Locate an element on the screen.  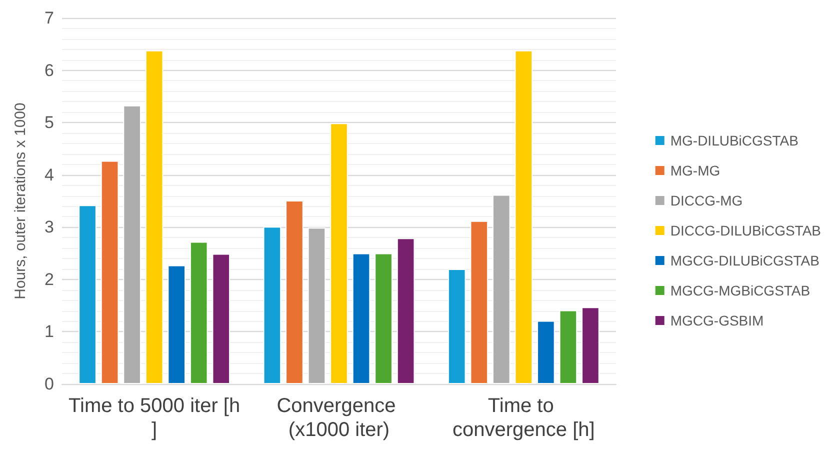
legend-label: MGCG-DILUBiCGSTAB is located at coordinates (745, 260).